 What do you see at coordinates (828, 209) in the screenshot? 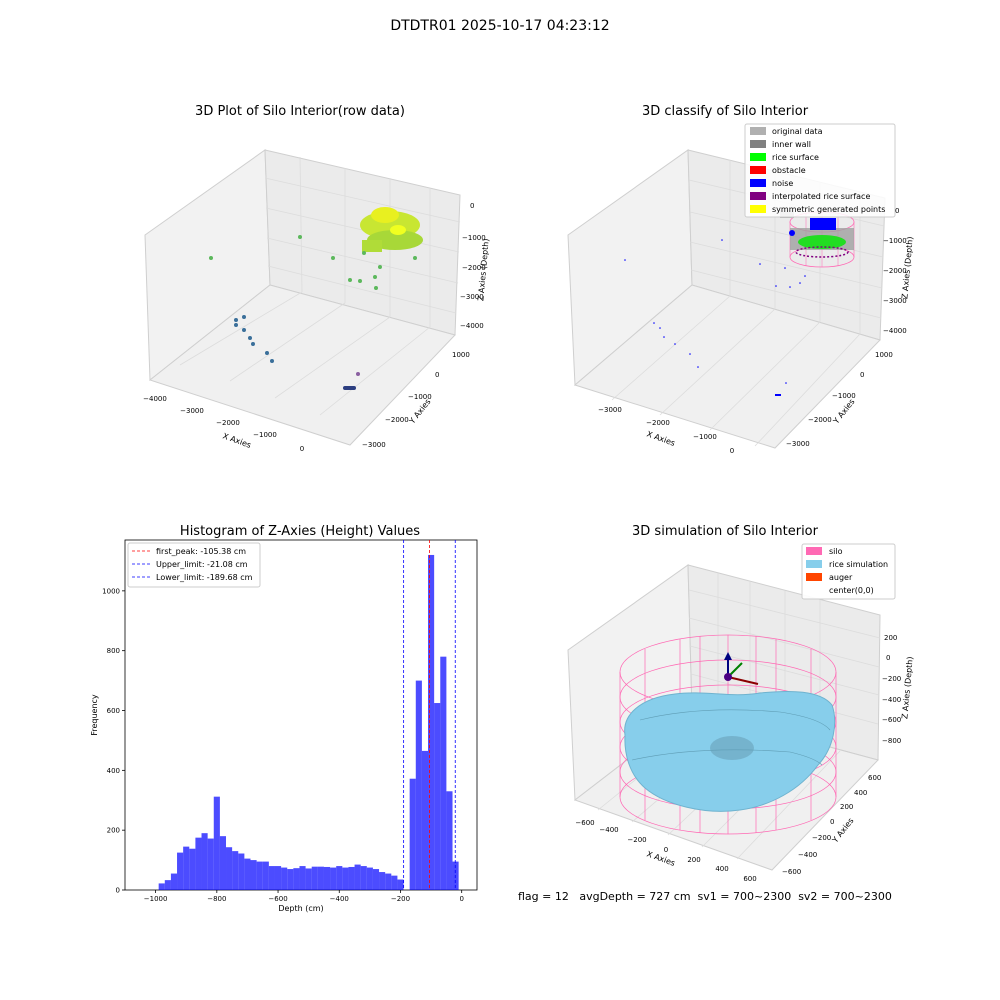
I see `p2-legend-label: symmetric generated points` at bounding box center [828, 209].